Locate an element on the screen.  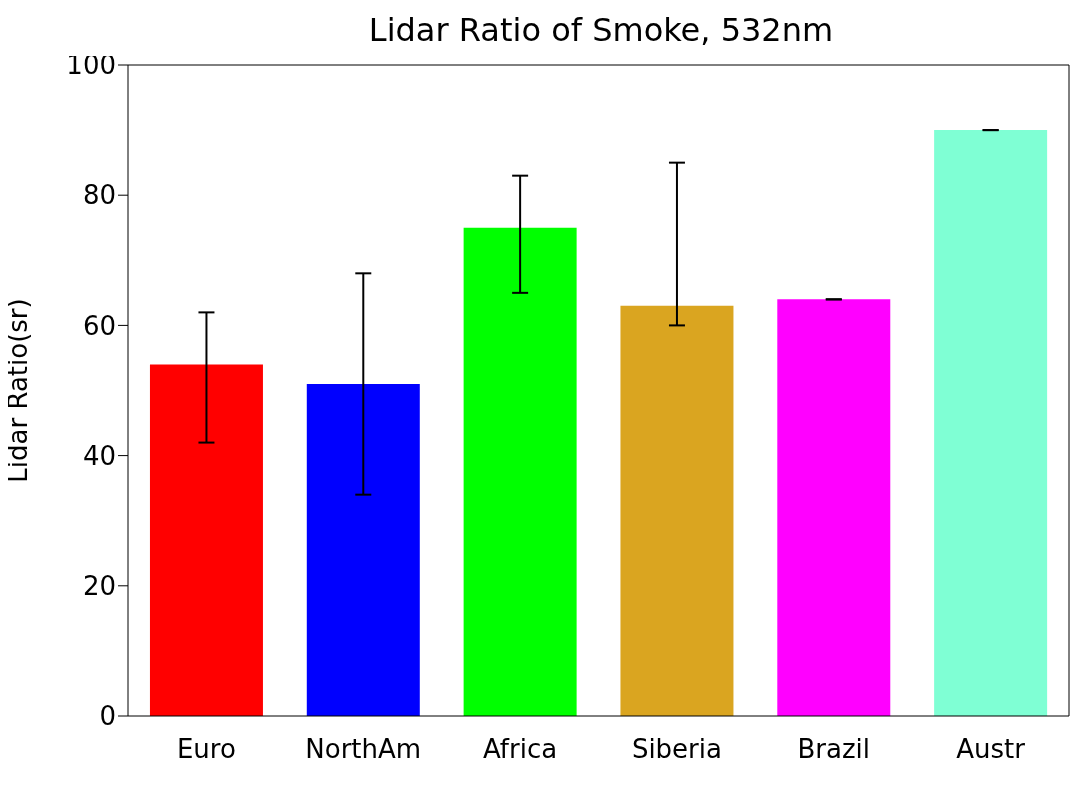
x-tick-label: Africa is located at coordinates (520, 749).